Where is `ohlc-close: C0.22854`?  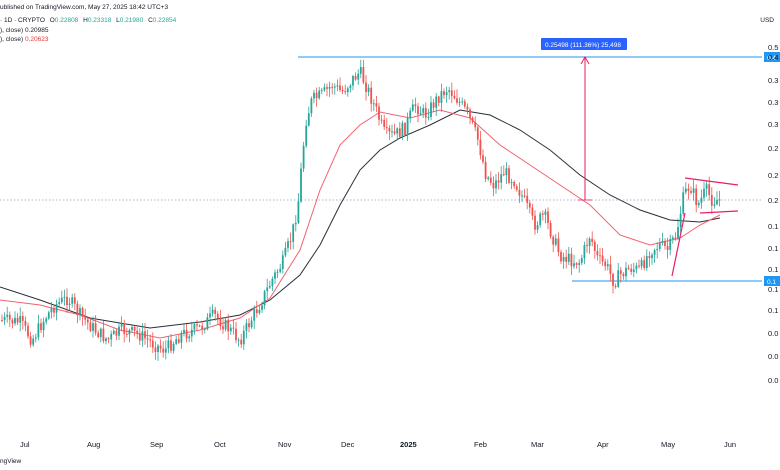 ohlc-close: C0.22854 is located at coordinates (162, 20).